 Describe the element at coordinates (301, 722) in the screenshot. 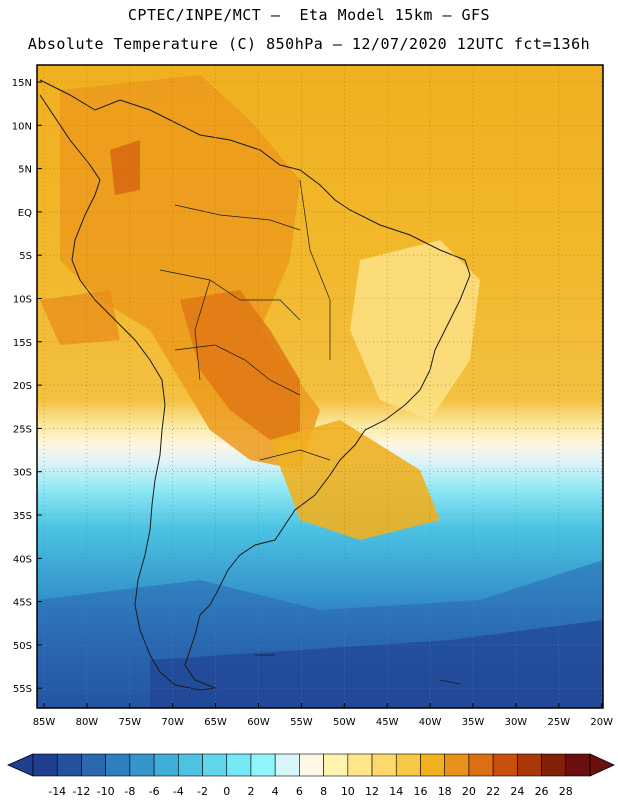

I see `lon-label: 55W` at that location.